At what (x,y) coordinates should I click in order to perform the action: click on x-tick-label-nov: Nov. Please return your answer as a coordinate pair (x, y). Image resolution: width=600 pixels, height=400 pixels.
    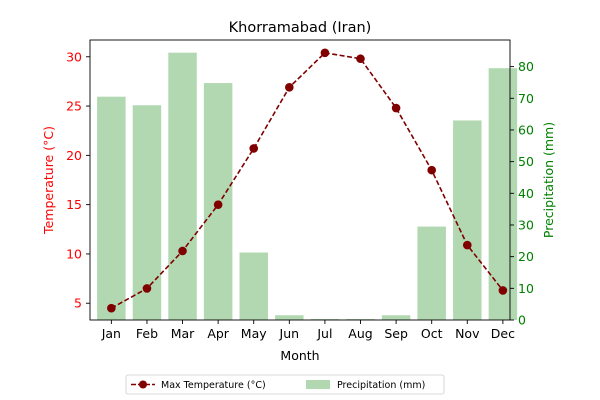
    Looking at the image, I should click on (467, 333).